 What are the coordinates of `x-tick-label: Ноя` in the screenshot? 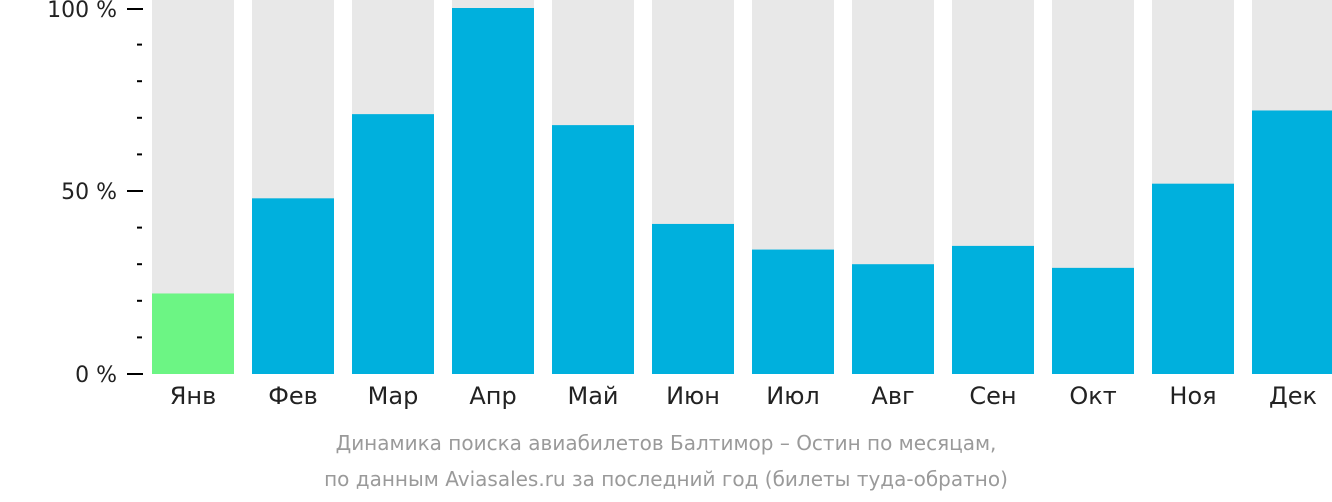 It's located at (1192, 396).